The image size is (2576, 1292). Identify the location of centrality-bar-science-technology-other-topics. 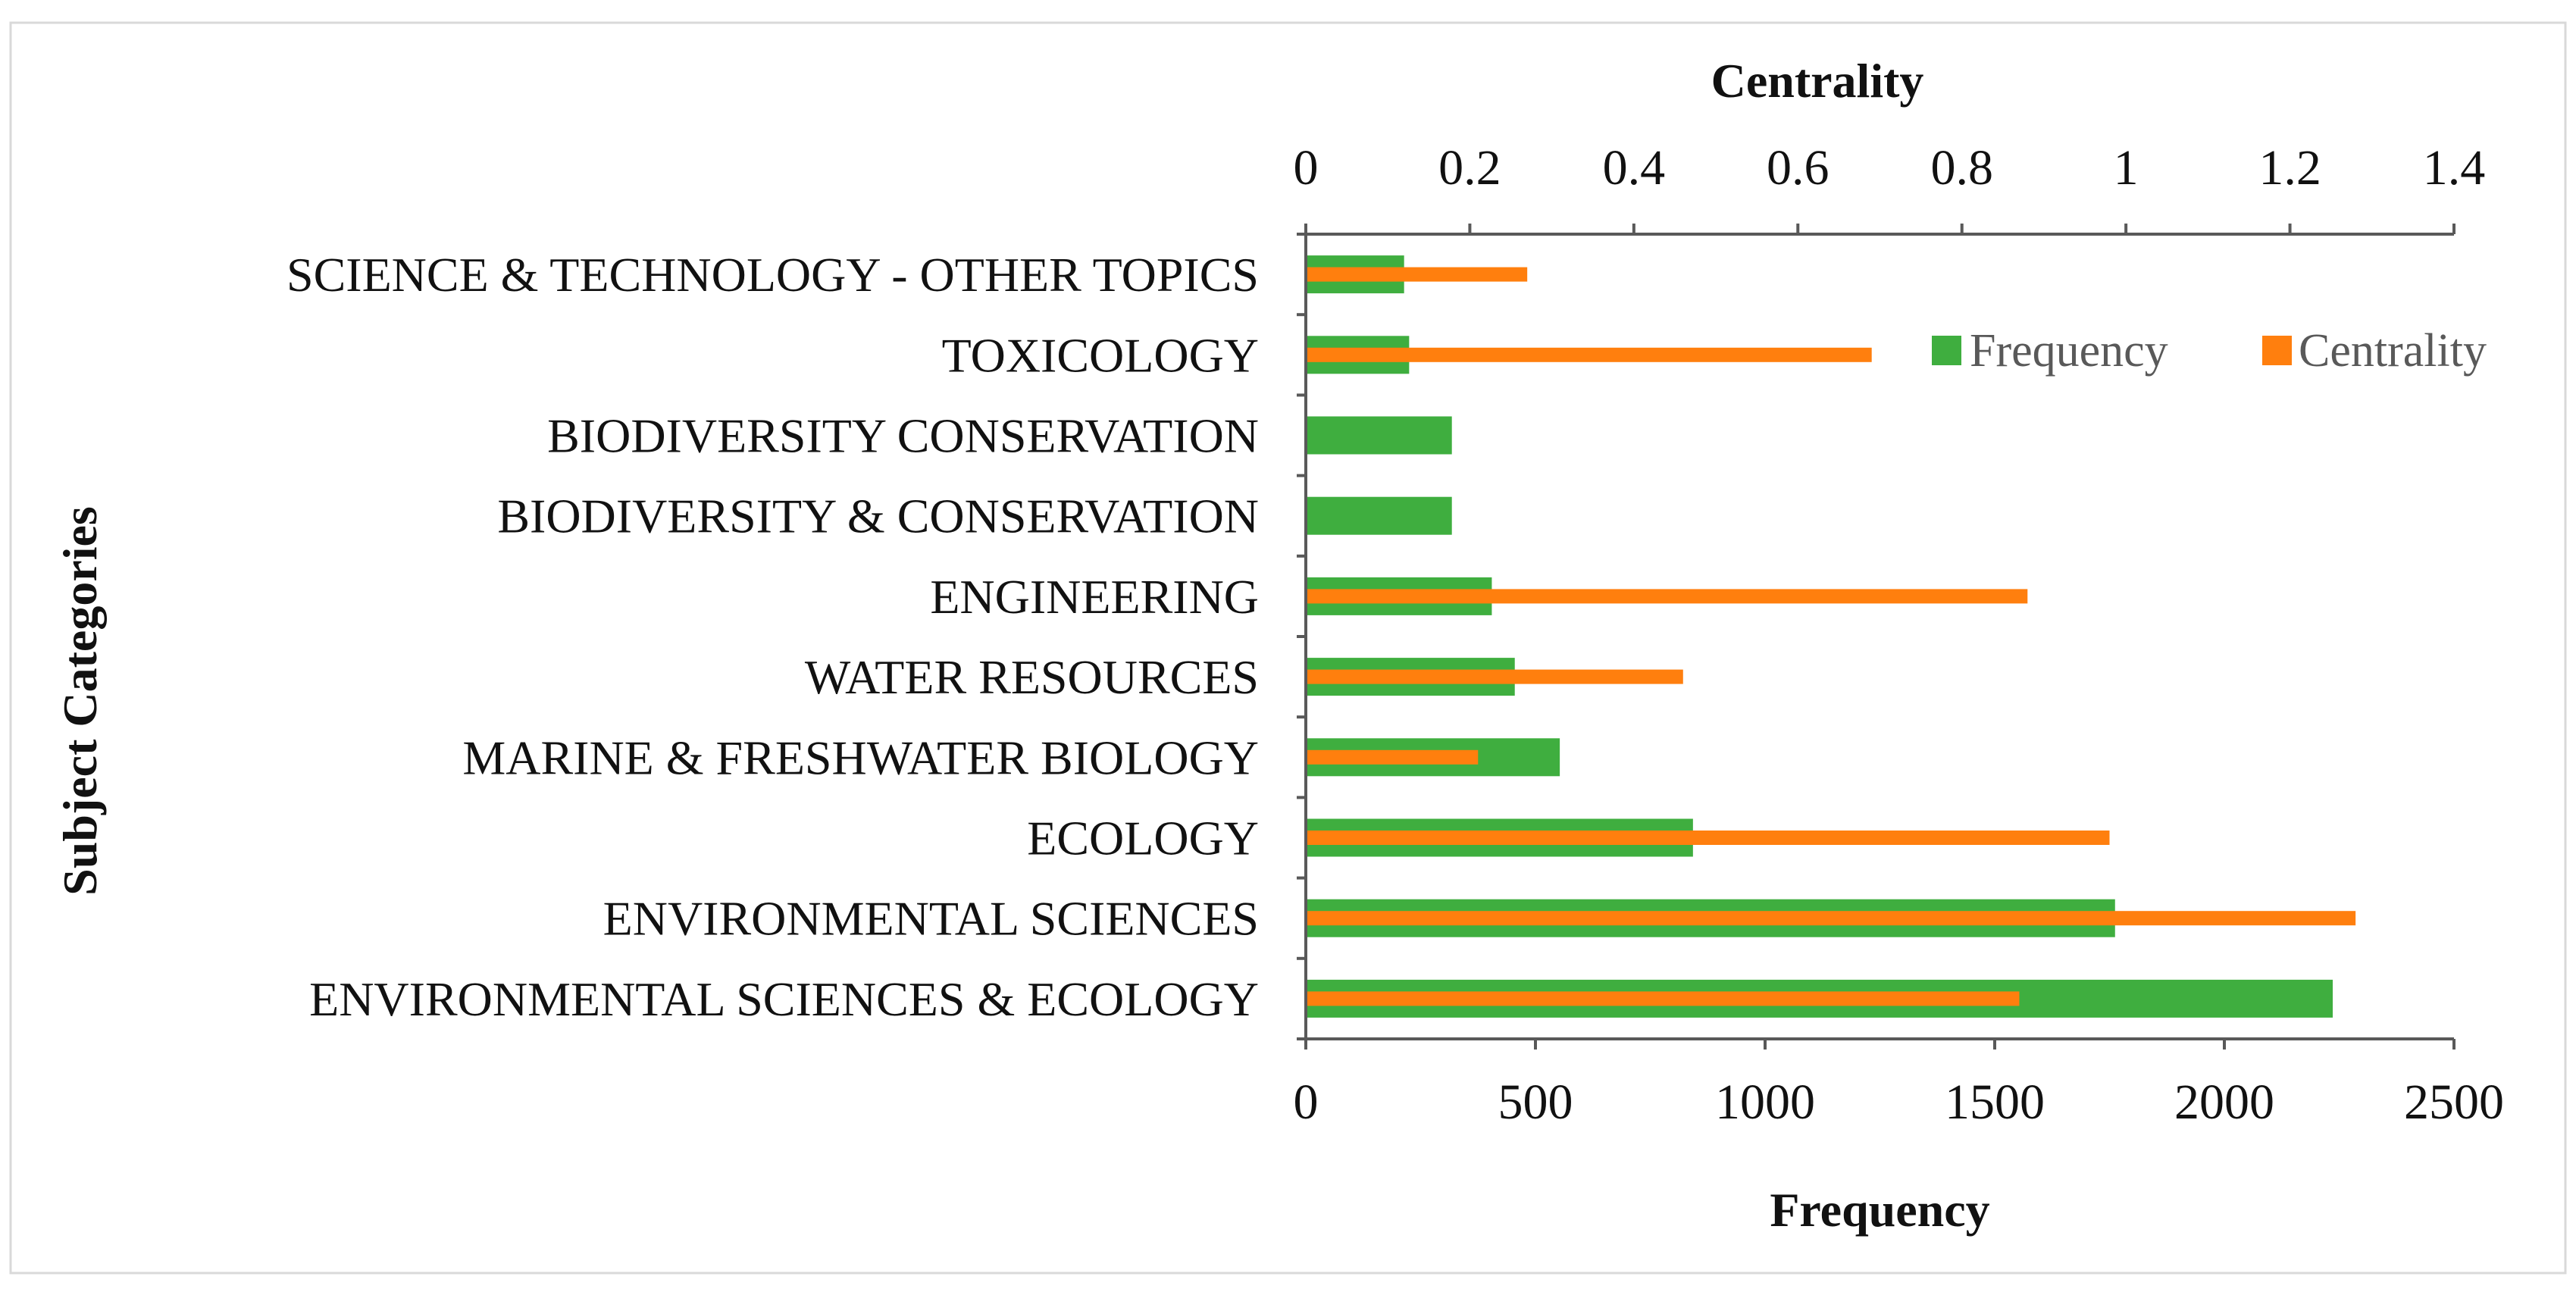
(1417, 274).